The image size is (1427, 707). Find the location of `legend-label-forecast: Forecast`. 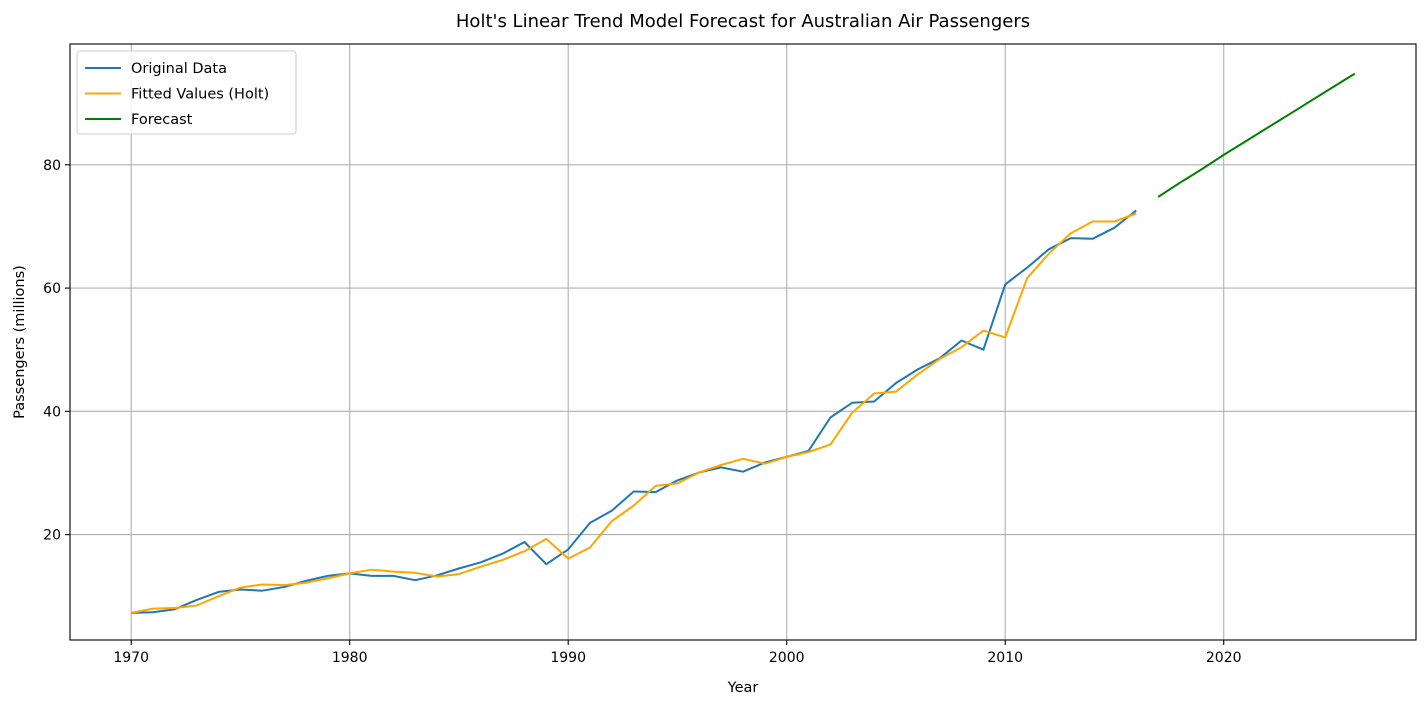

legend-label-forecast: Forecast is located at coordinates (162, 120).